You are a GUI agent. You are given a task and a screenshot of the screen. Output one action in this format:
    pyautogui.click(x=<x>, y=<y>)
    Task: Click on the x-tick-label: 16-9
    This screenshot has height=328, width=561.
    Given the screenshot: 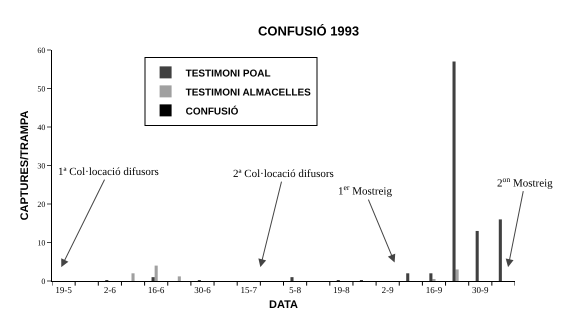 What is the action you would take?
    pyautogui.click(x=434, y=289)
    